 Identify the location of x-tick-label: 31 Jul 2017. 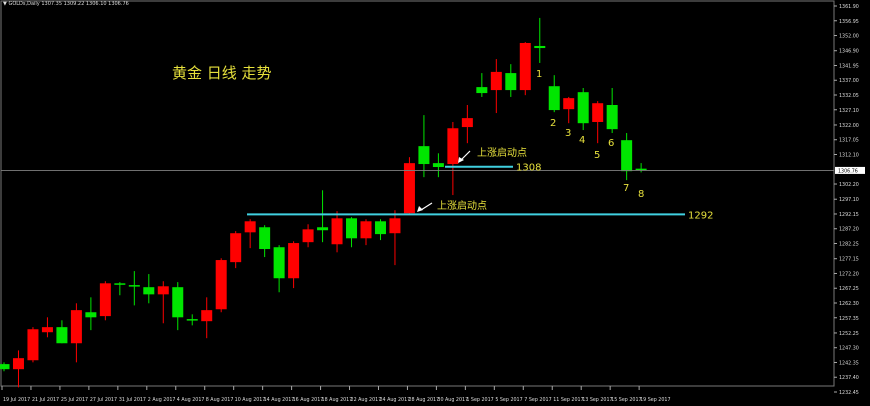
(132, 400).